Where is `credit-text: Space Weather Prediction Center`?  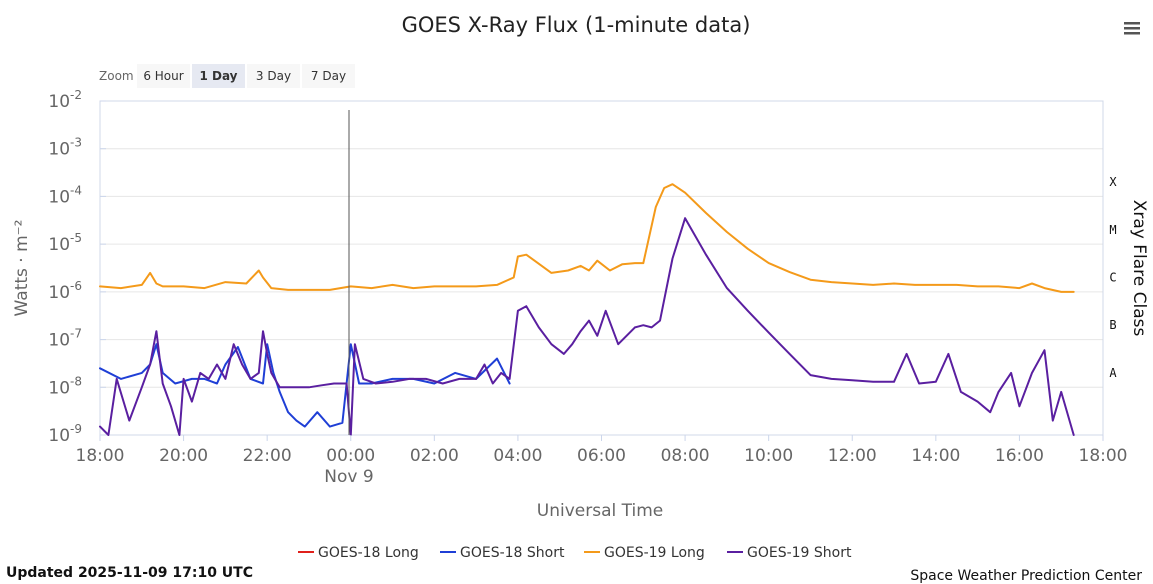
credit-text: Space Weather Prediction Center is located at coordinates (1026, 576).